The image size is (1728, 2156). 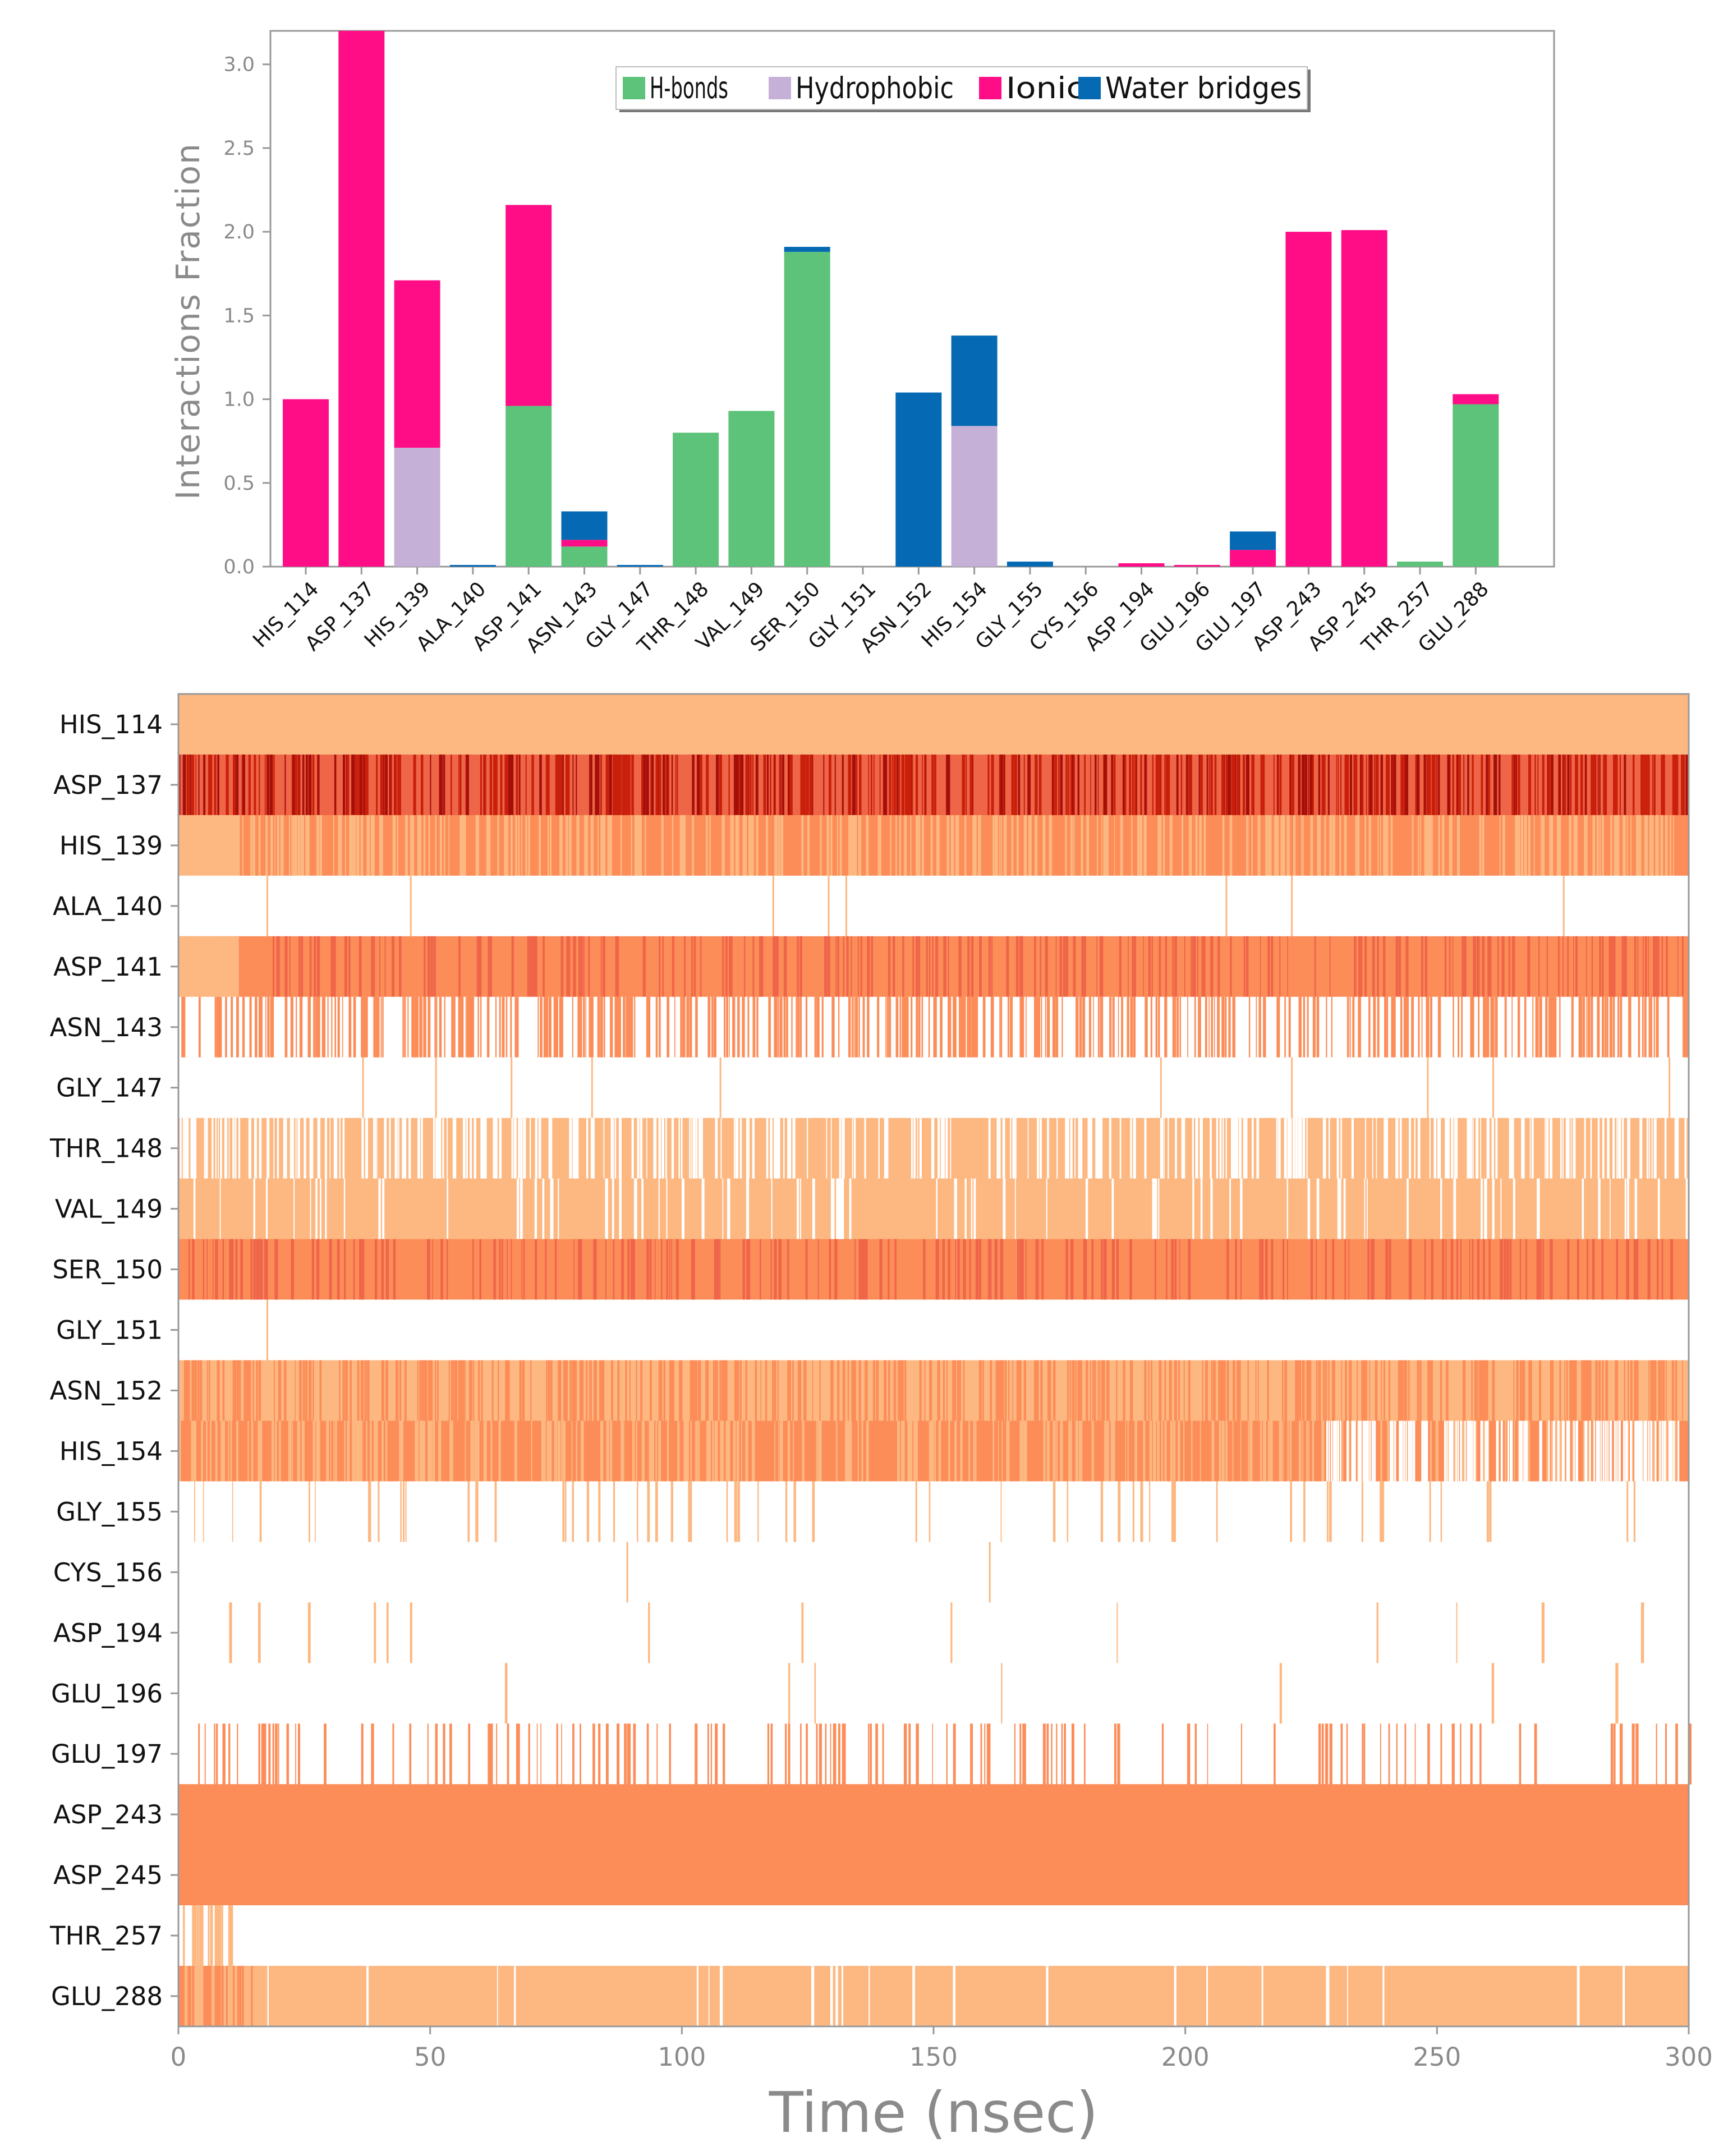 What do you see at coordinates (933, 1511) in the screenshot?
I see `row-background` at bounding box center [933, 1511].